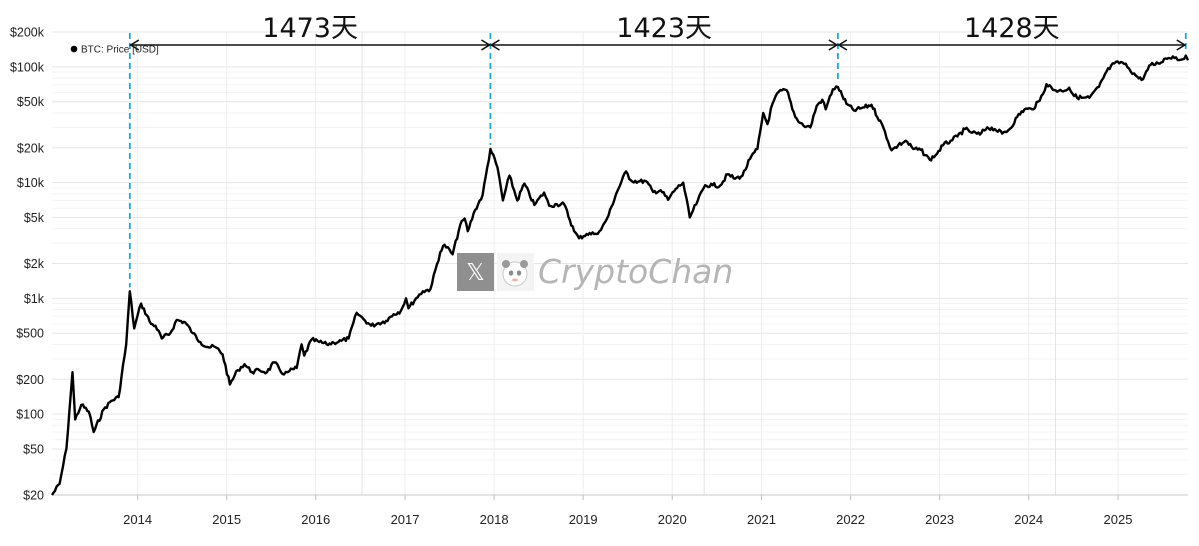 This screenshot has height=546, width=1199. What do you see at coordinates (635, 271) in the screenshot?
I see `watermark-text: CryptoChan` at bounding box center [635, 271].